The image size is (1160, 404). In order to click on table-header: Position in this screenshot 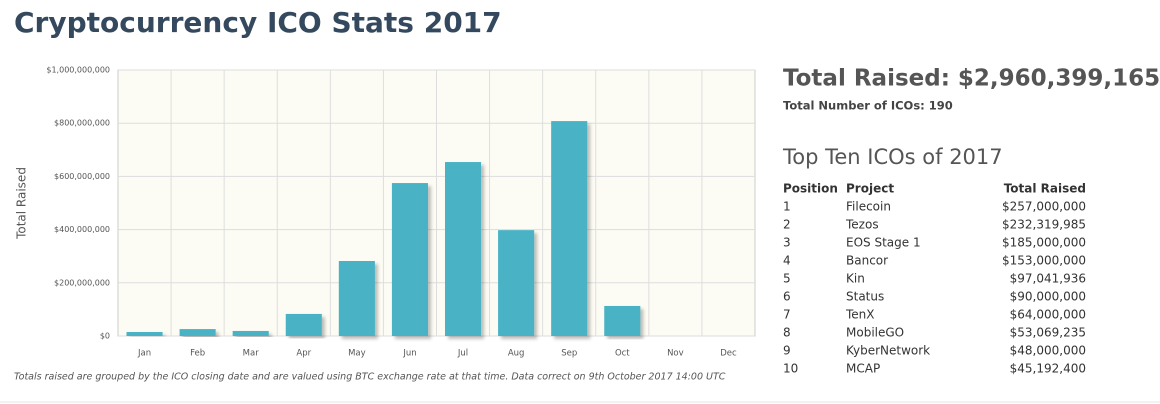, I will do `click(810, 189)`.